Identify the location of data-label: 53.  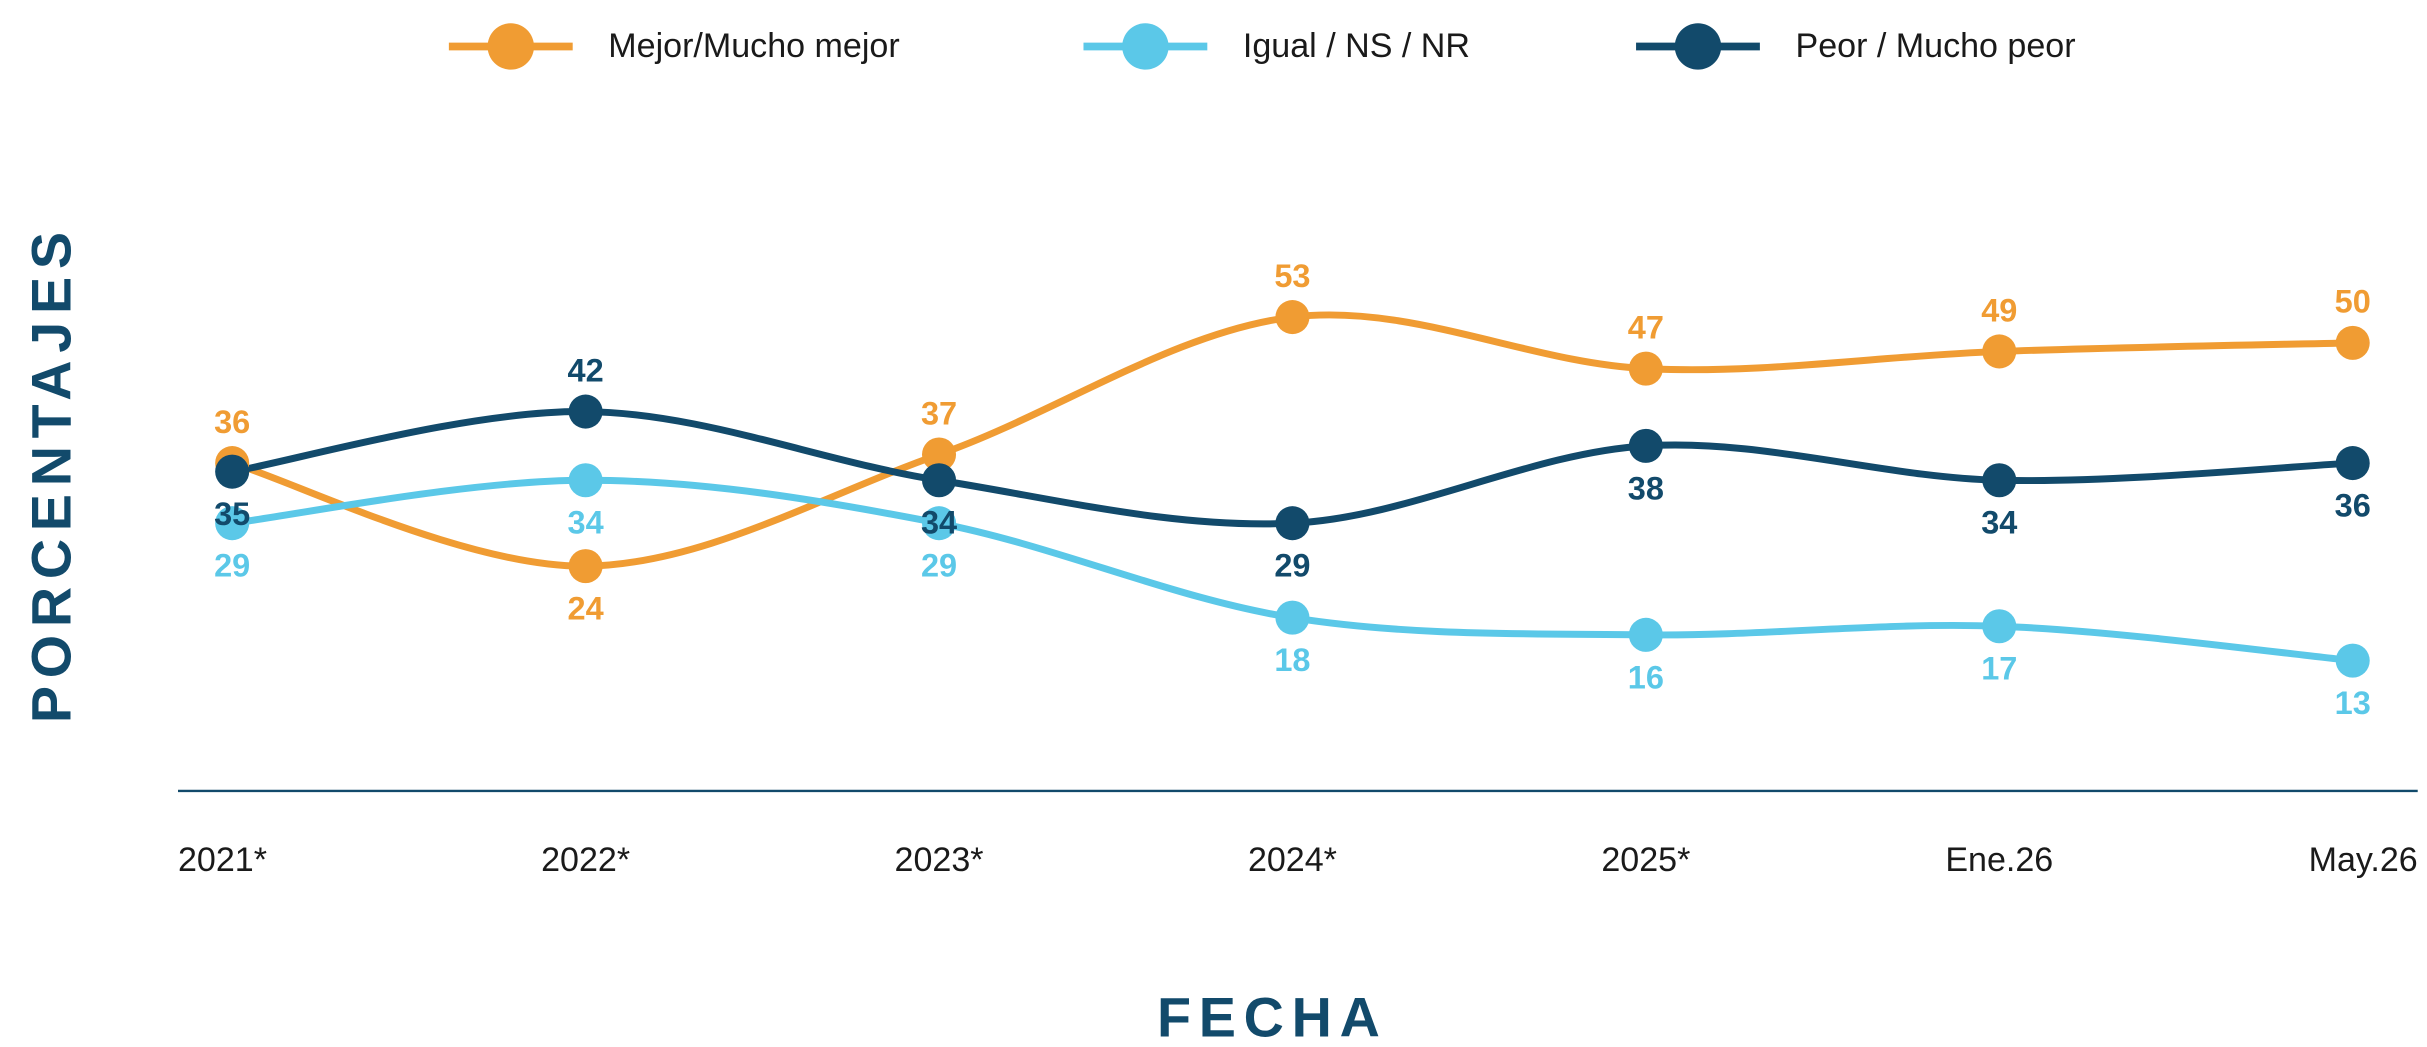
(1292, 276).